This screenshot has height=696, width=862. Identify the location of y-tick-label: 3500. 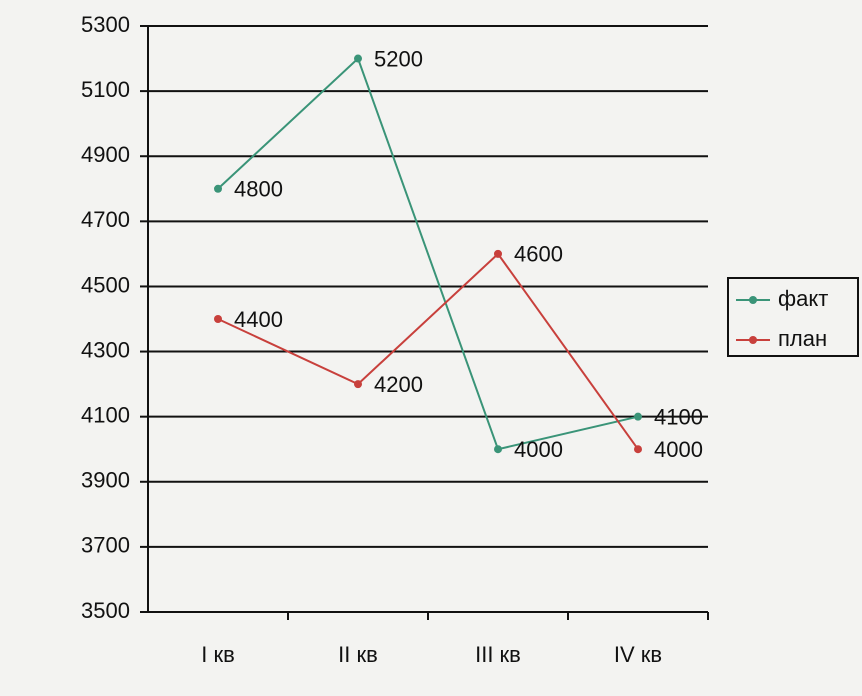
(105, 610).